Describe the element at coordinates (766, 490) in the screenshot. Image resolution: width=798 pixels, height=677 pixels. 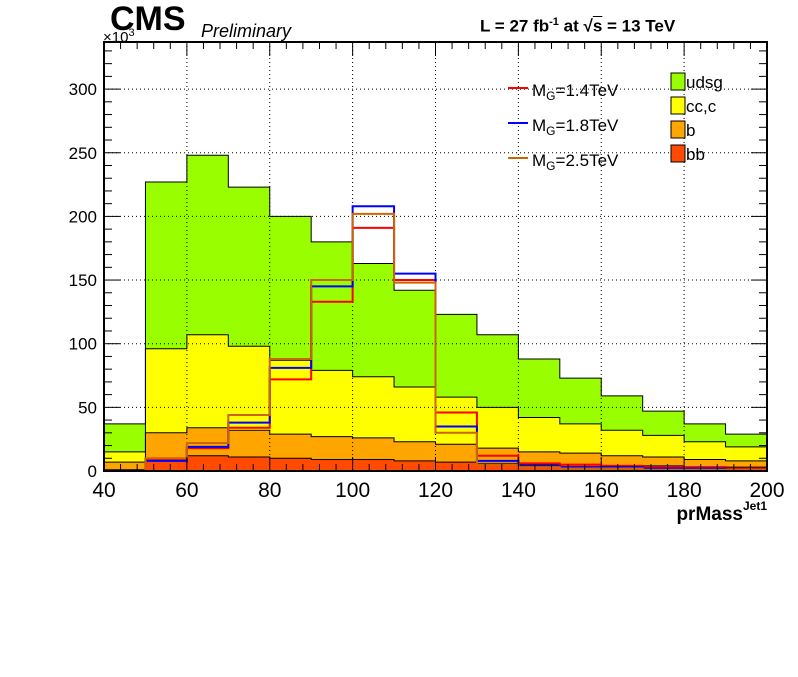
I see `x-tick-label: 200` at that location.